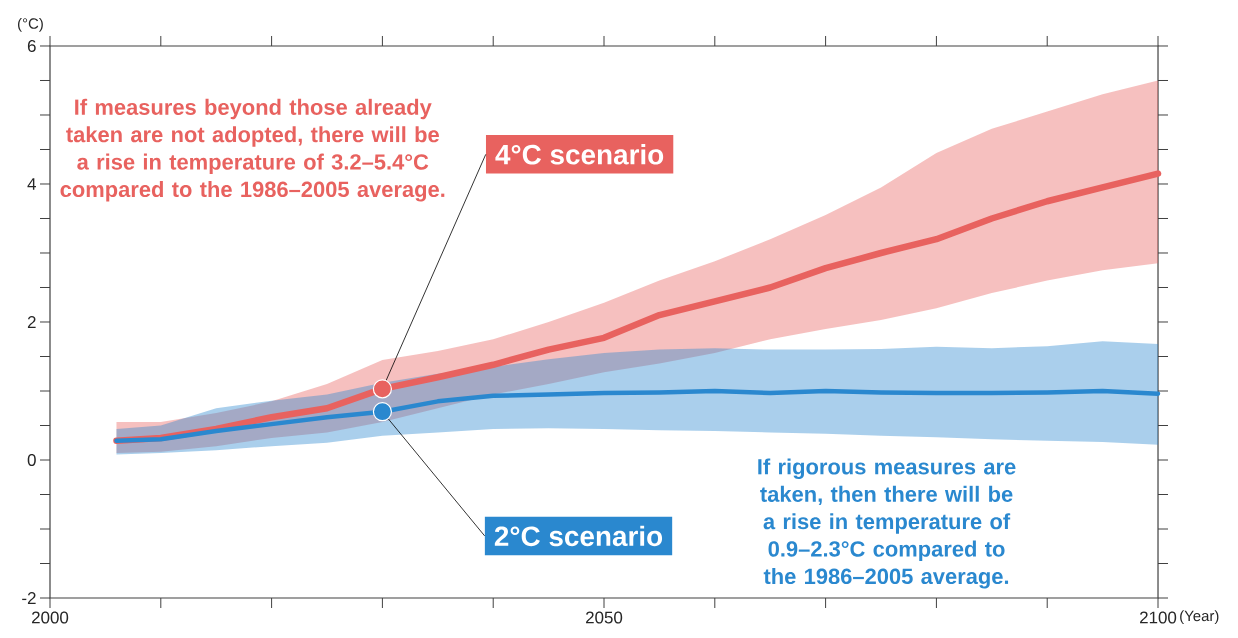 The height and width of the screenshot is (638, 1238). Describe the element at coordinates (31, 184) in the screenshot. I see `y-tick-label: 4` at that location.